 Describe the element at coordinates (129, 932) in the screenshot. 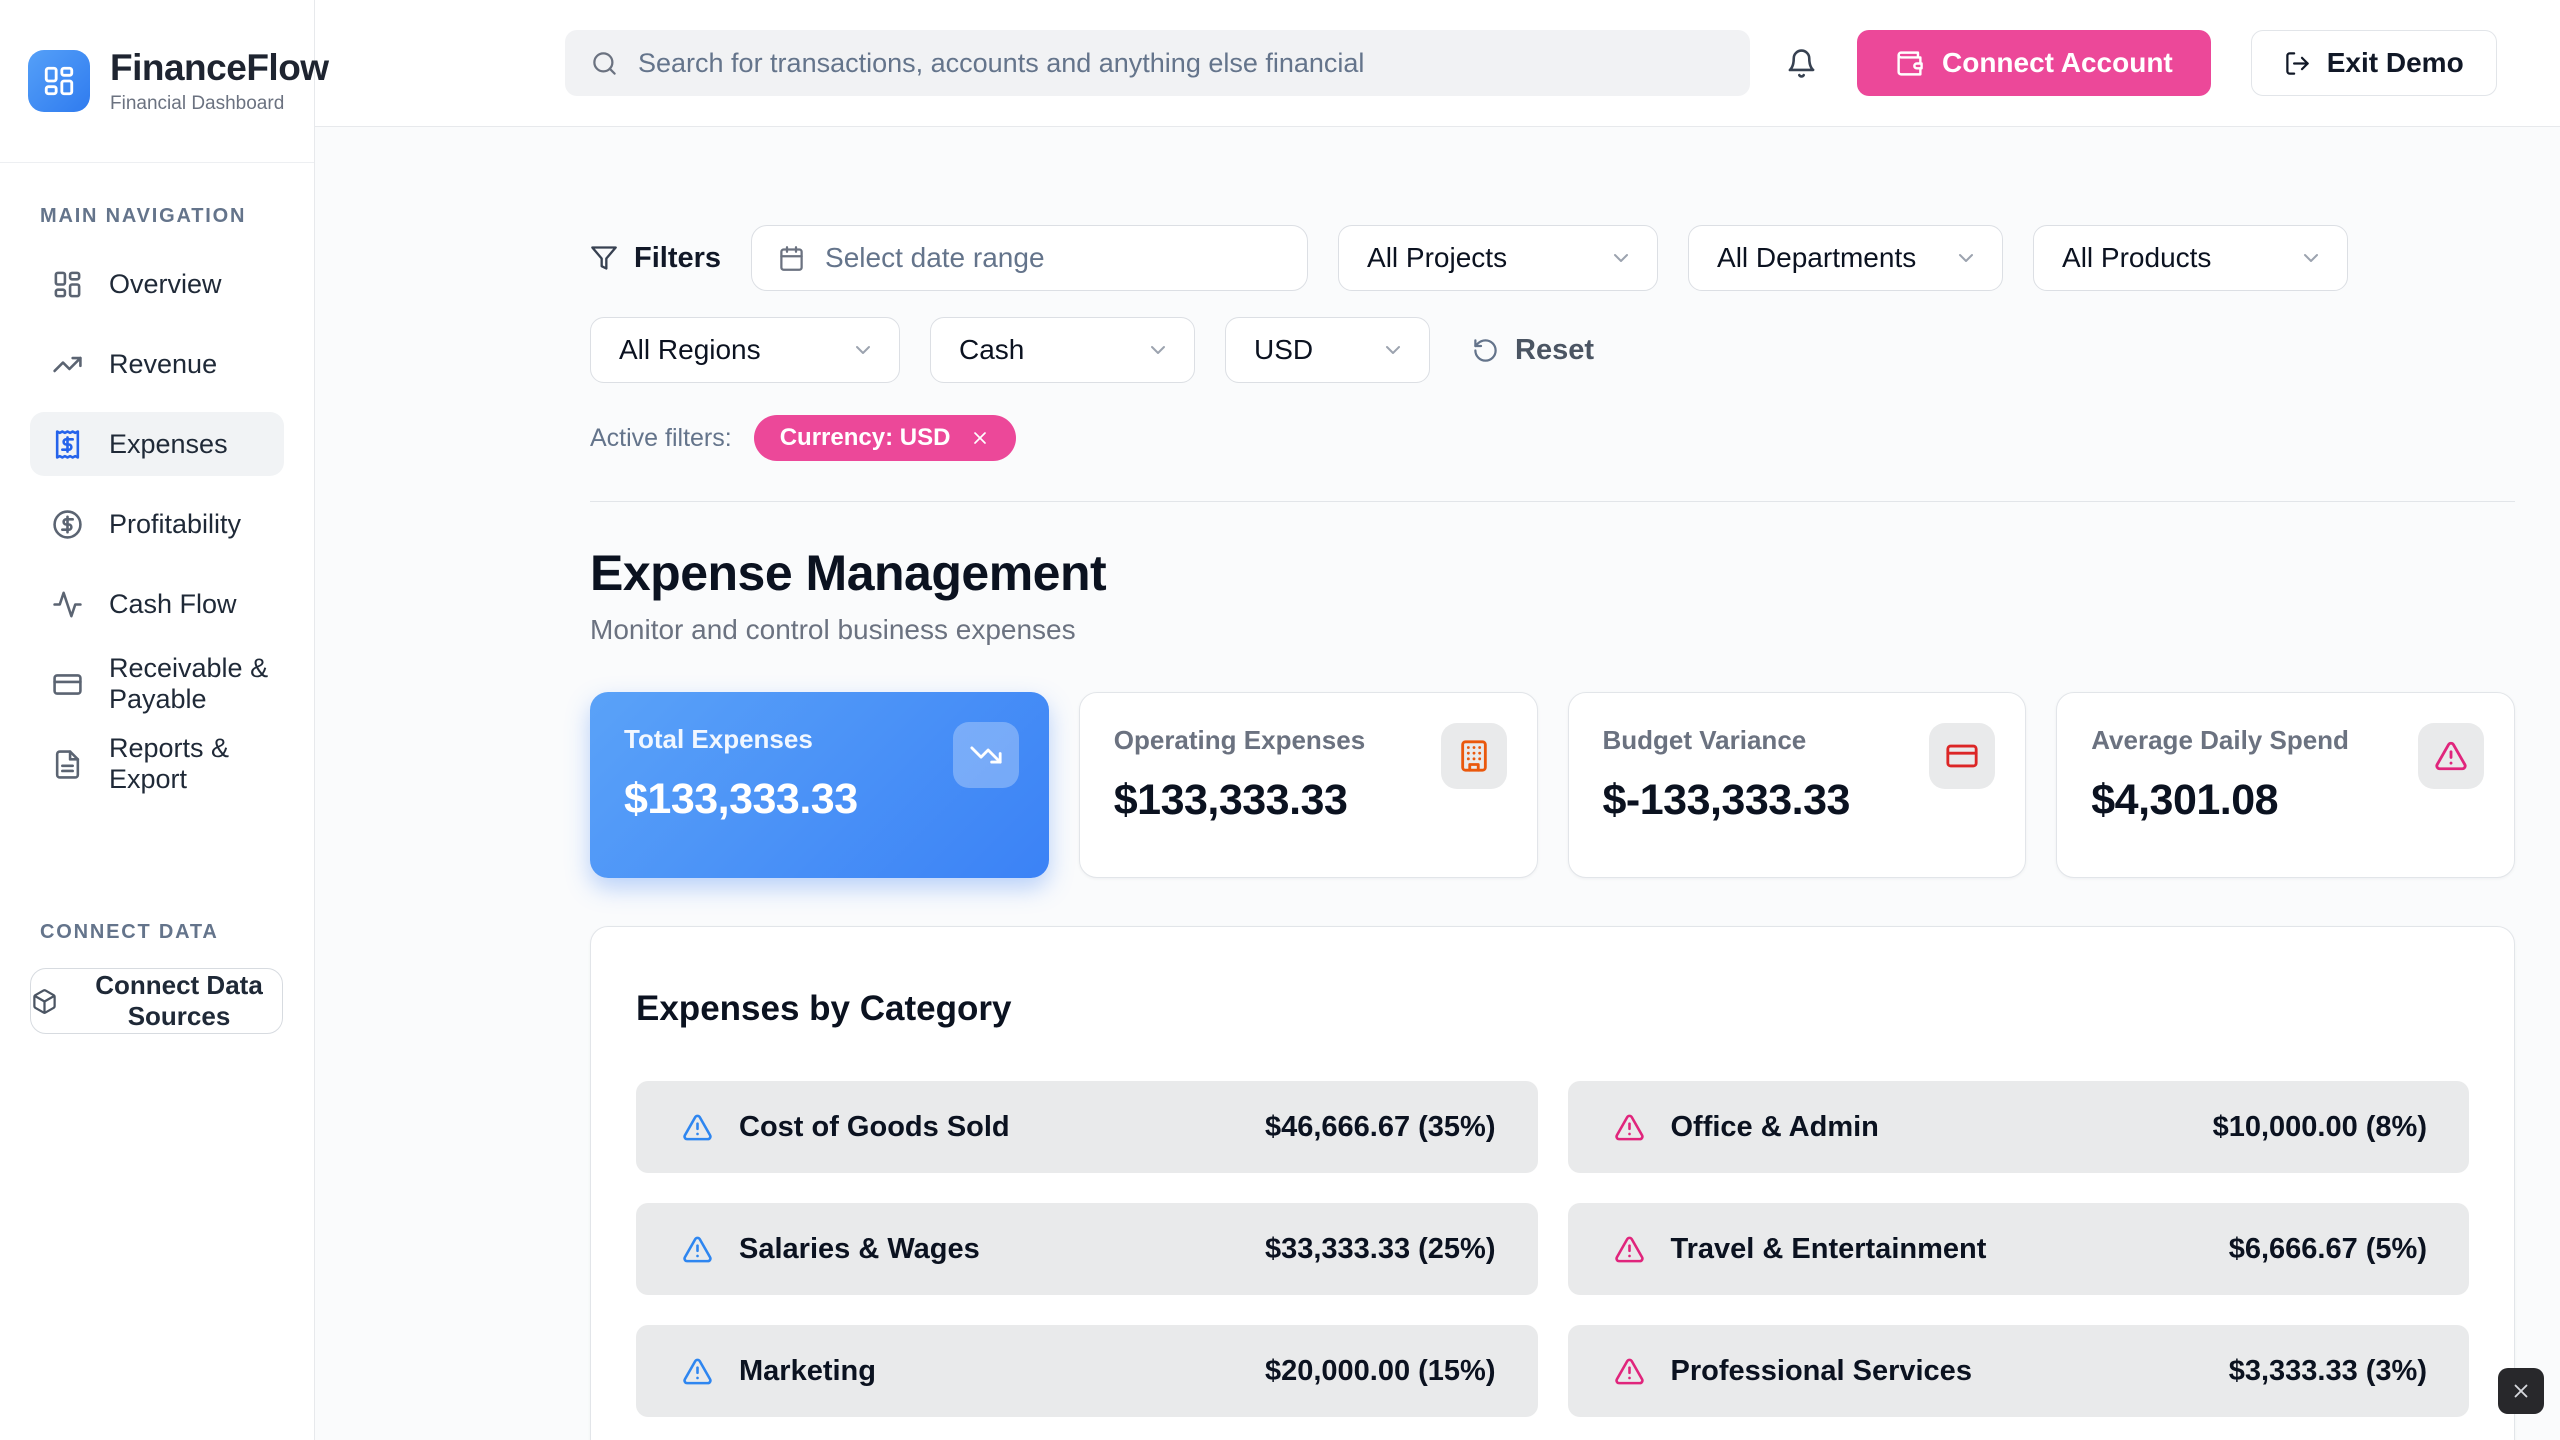

I see `connect-section-label: Connect Data` at that location.